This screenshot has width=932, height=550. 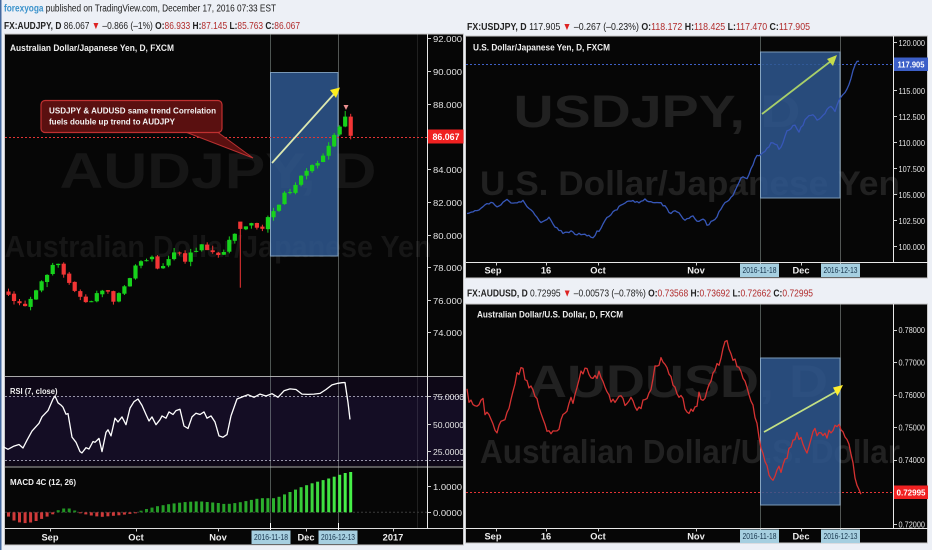 I want to click on svg-text: 78.000, so click(x=447, y=268).